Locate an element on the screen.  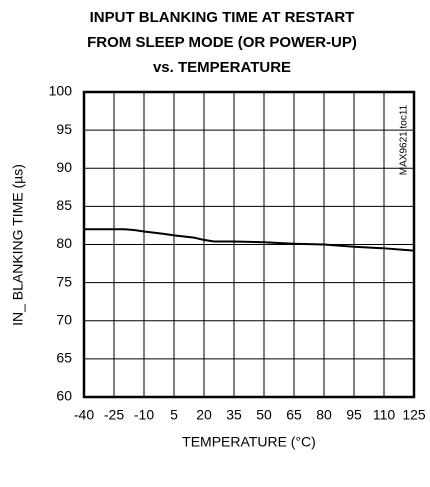
x-tick-label: -25 is located at coordinates (114, 415).